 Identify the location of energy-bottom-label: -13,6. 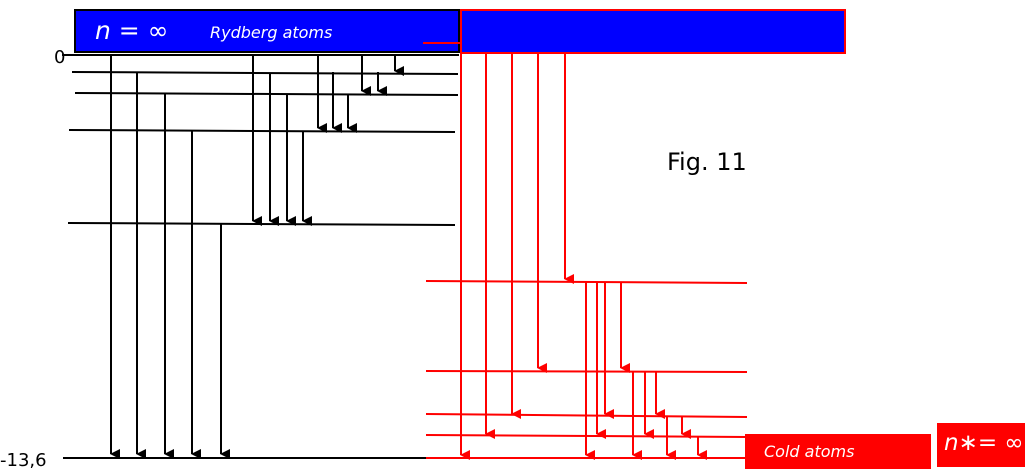
(23, 460).